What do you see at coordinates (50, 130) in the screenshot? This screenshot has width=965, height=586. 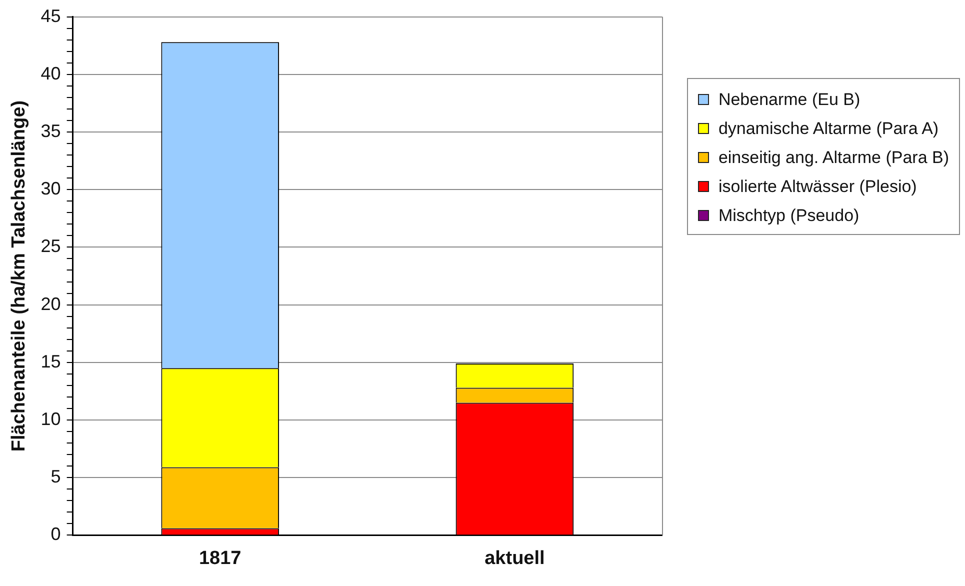 I see `y-tick-label: 35` at bounding box center [50, 130].